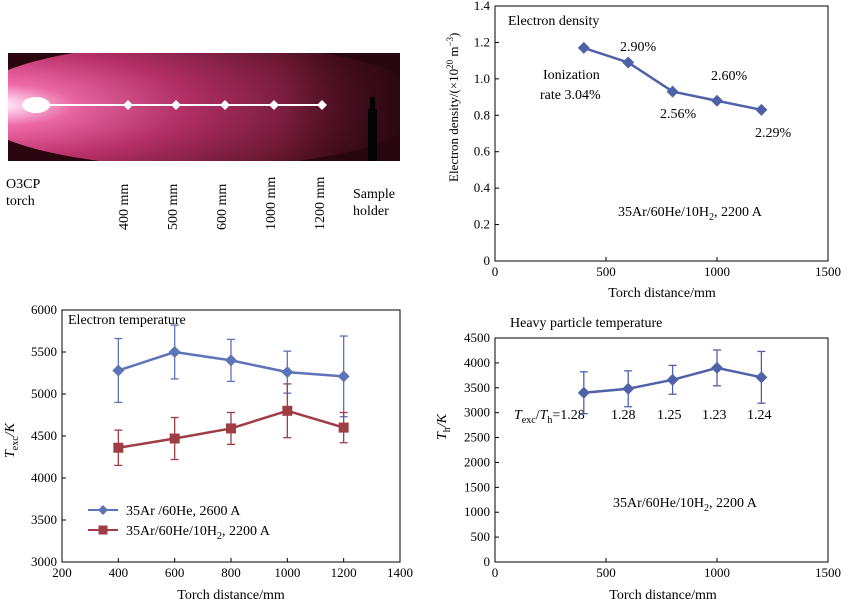 The width and height of the screenshot is (851, 603). I want to click on y-tick-label: 0.6, so click(482, 151).